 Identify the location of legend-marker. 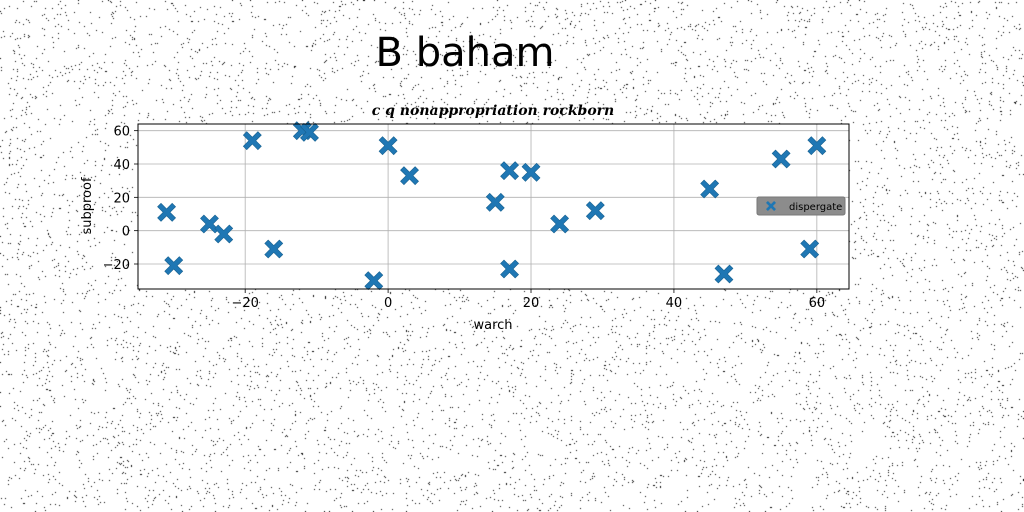
(771, 206).